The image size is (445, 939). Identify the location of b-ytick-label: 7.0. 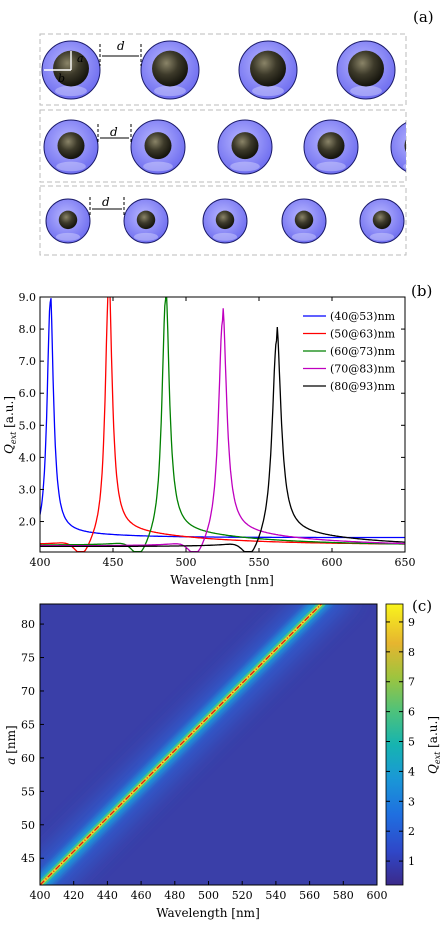
(28, 361).